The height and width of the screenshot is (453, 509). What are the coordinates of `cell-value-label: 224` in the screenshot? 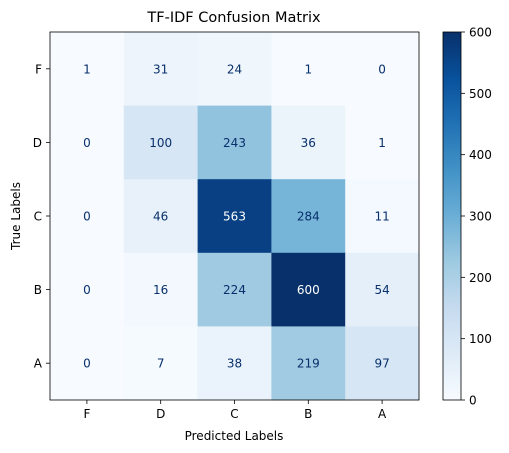 It's located at (234, 290).